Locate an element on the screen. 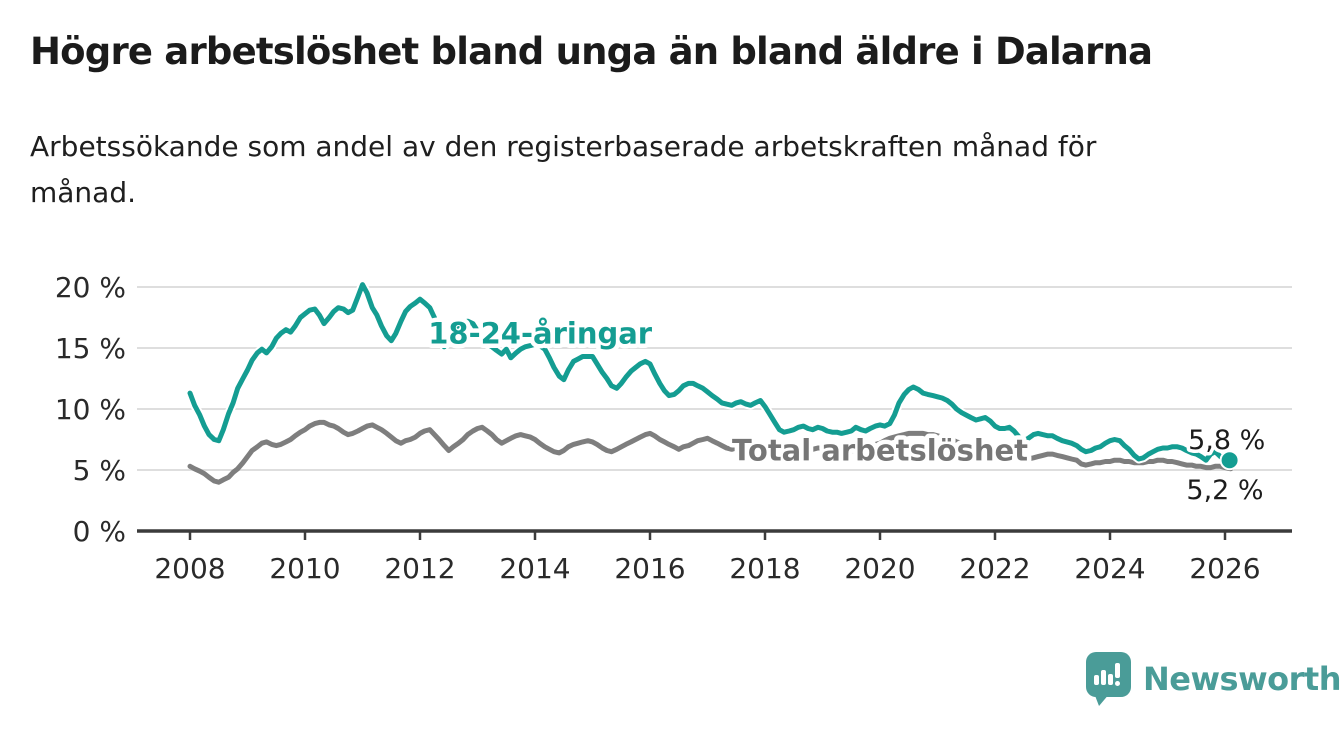  y-axis-label-15: 15 % is located at coordinates (90, 348).